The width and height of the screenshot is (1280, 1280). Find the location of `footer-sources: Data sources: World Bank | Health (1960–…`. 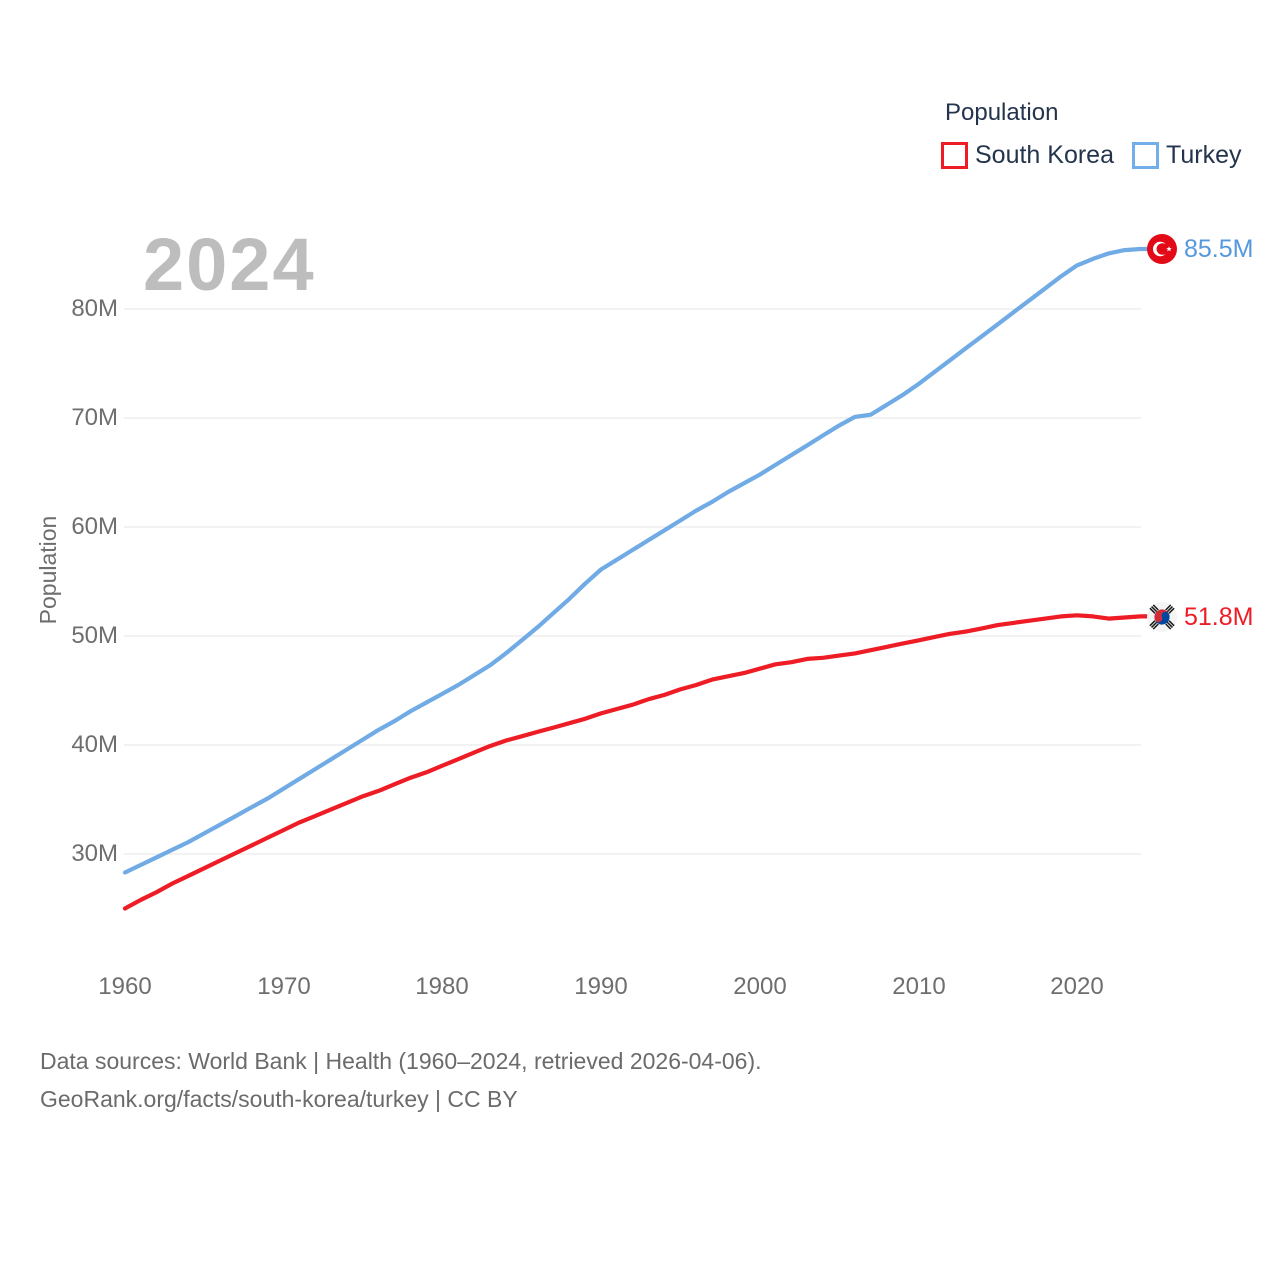

footer-sources: Data sources: World Bank | Health (1960–… is located at coordinates (401, 1061).